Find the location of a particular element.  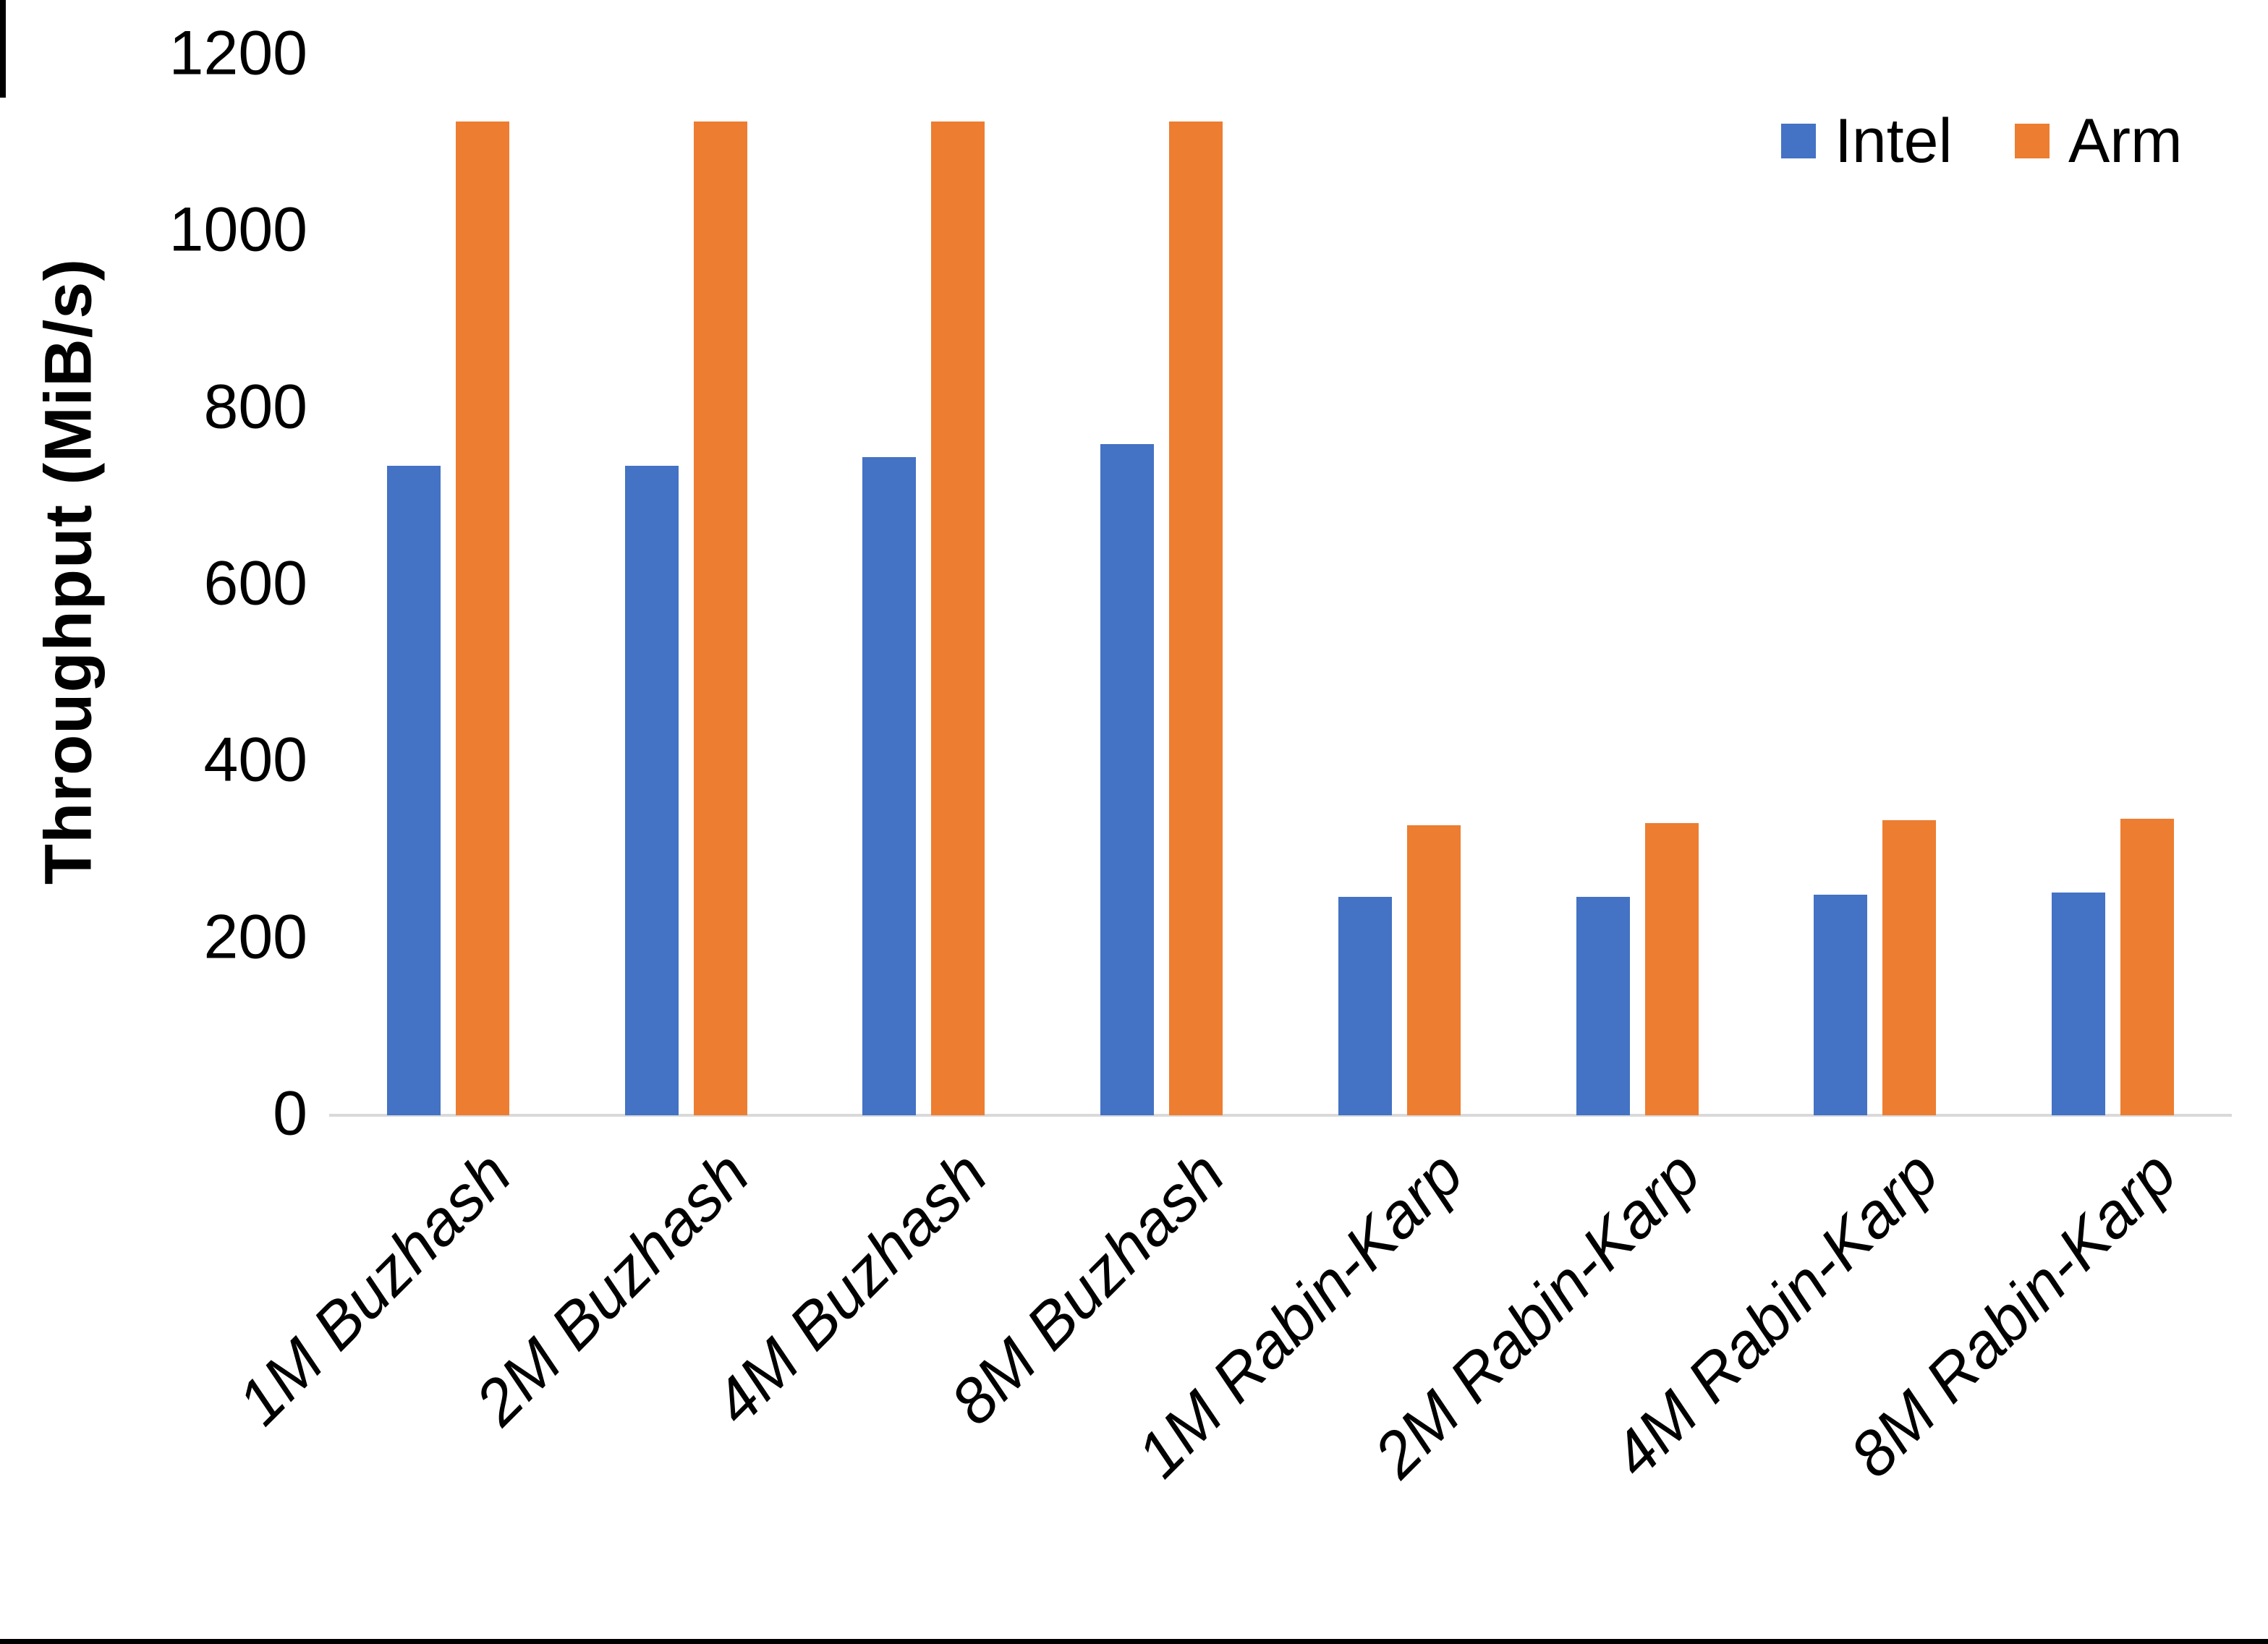

y-axis-title: Throughput (MiB/s) is located at coordinates (68, 571).